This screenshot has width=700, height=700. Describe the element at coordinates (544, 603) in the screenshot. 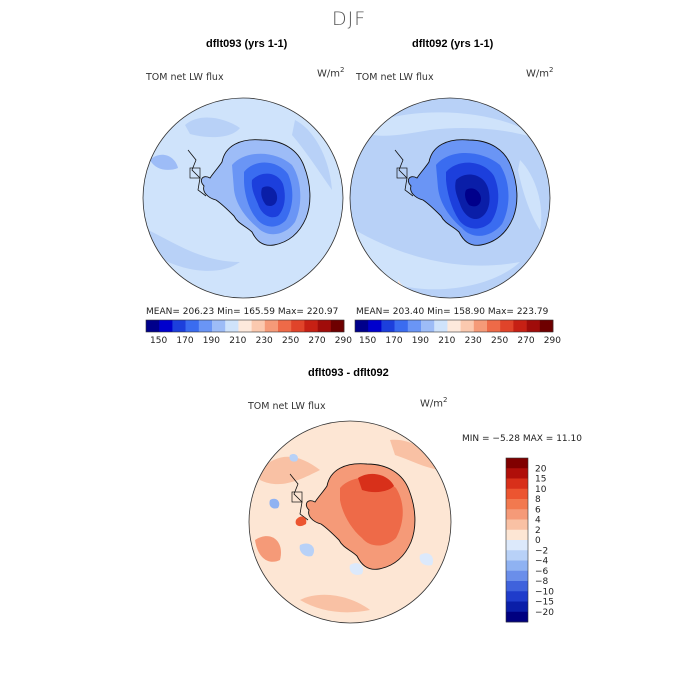

I see `colorbar3-tick-label: −15` at that location.